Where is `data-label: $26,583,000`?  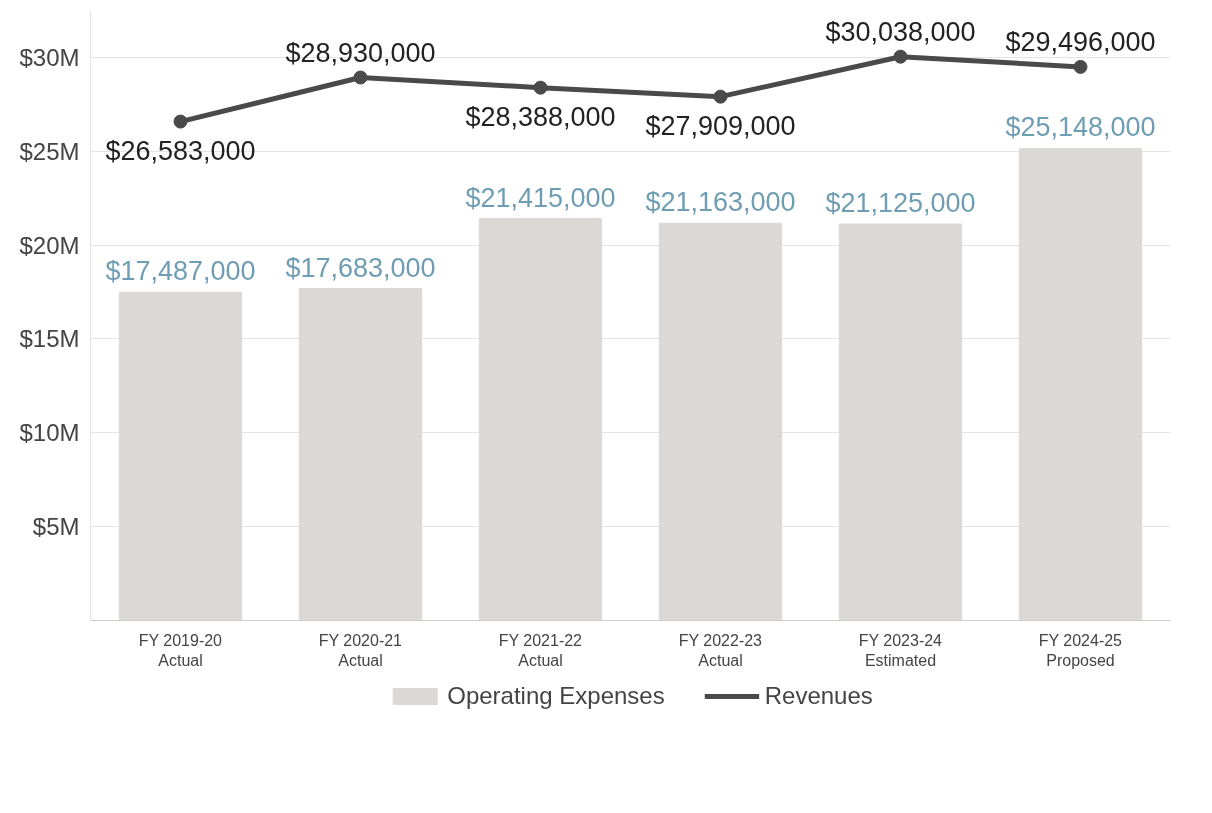 data-label: $26,583,000 is located at coordinates (180, 150).